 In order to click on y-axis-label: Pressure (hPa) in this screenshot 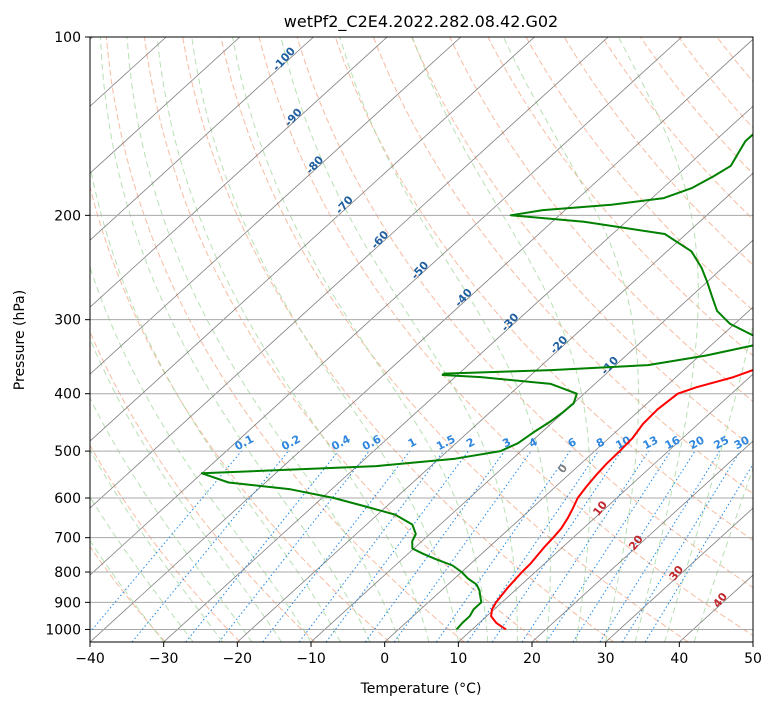, I will do `click(20, 340)`.